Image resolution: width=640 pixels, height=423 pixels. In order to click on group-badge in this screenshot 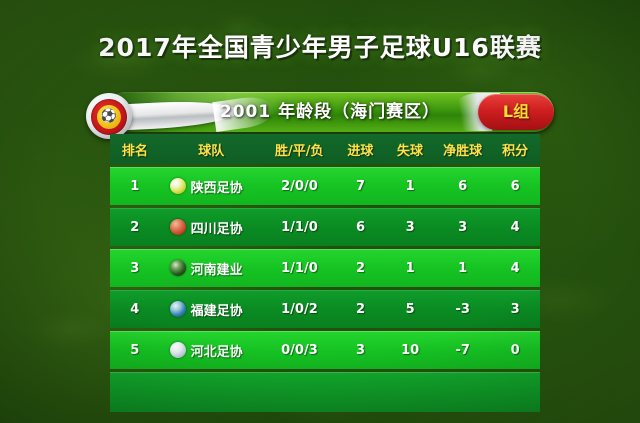, I will do `click(516, 112)`.